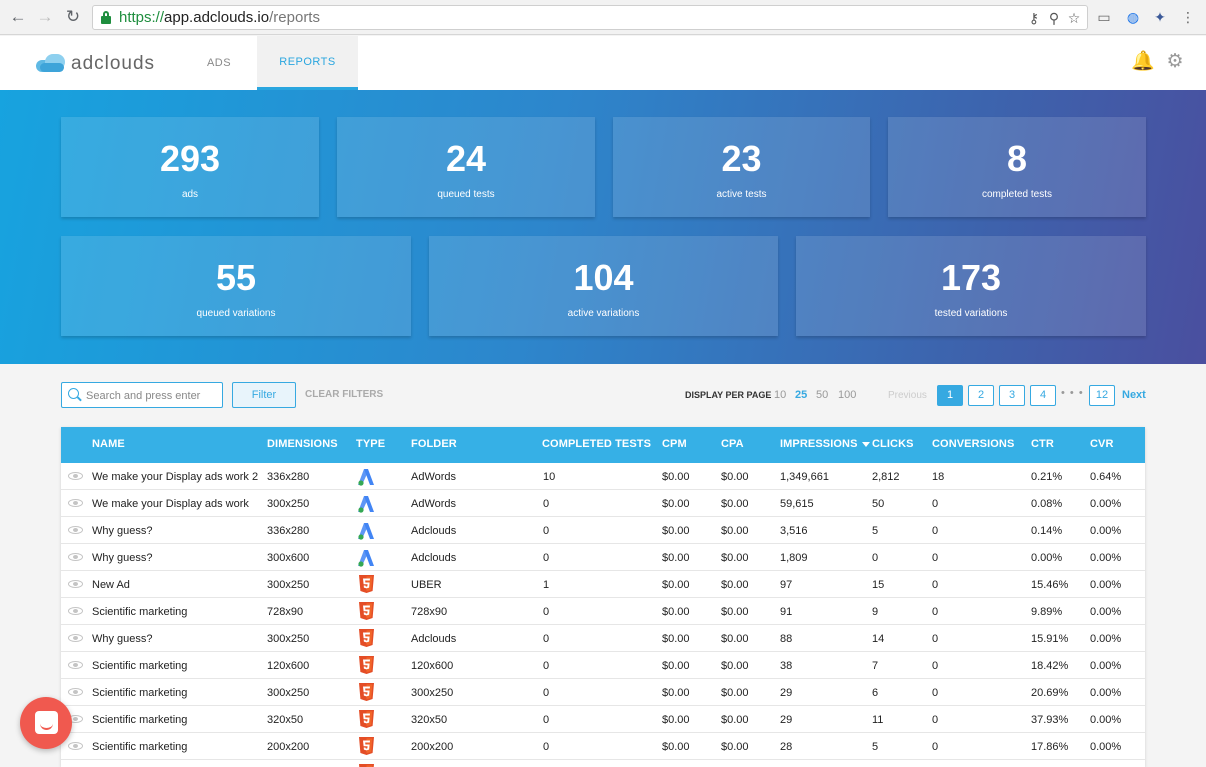 The image size is (1206, 767). Describe the element at coordinates (950, 395) in the screenshot. I see `page-button-1: 1` at that location.